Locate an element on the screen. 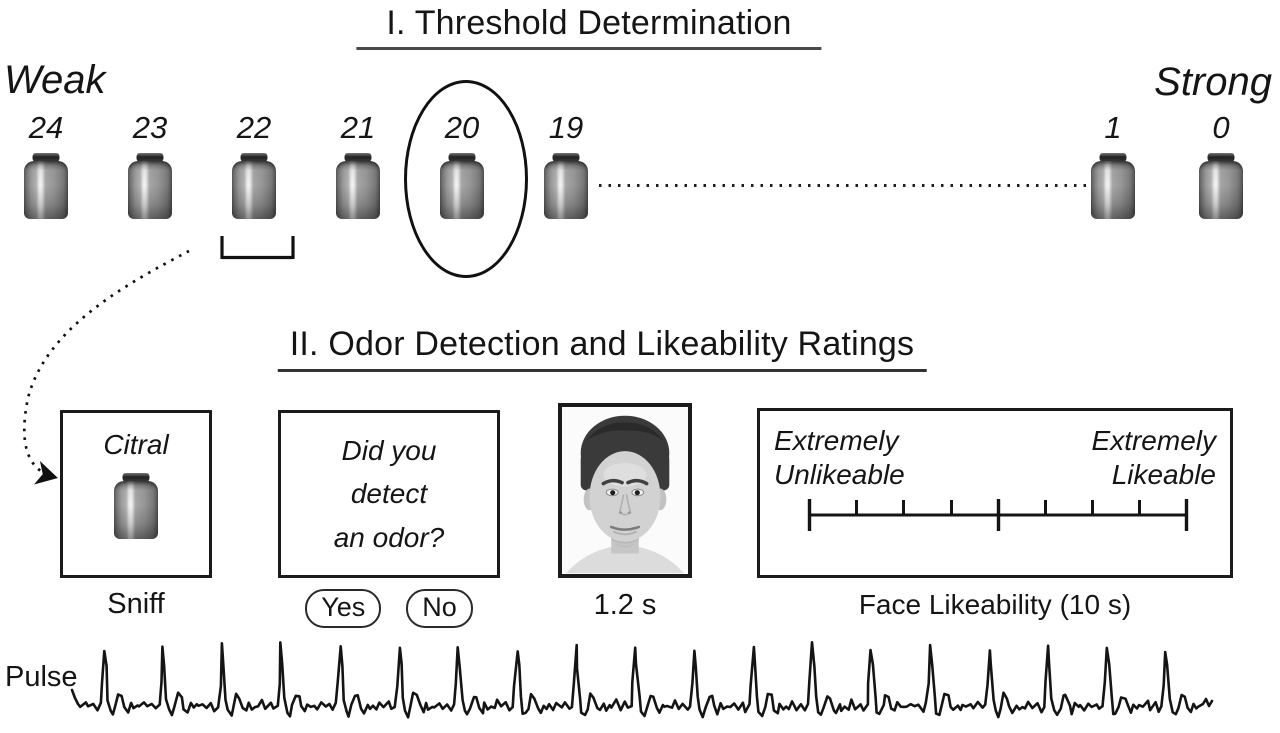 The height and width of the screenshot is (733, 1280). vial-24: 24 is located at coordinates (46, 163).